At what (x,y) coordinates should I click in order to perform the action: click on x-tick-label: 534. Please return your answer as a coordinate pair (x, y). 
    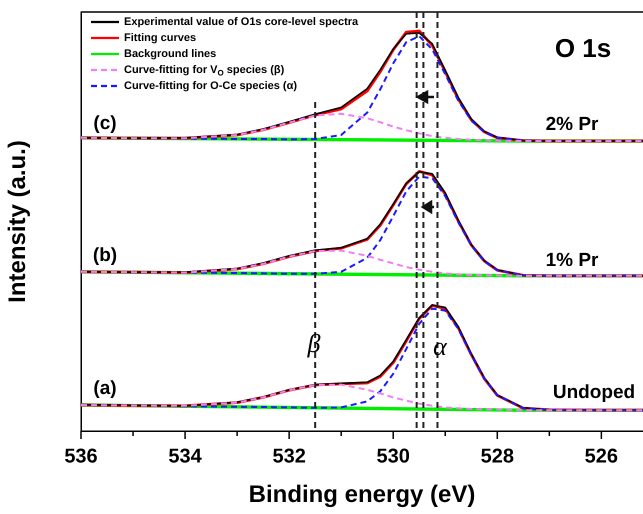
    Looking at the image, I should click on (185, 457).